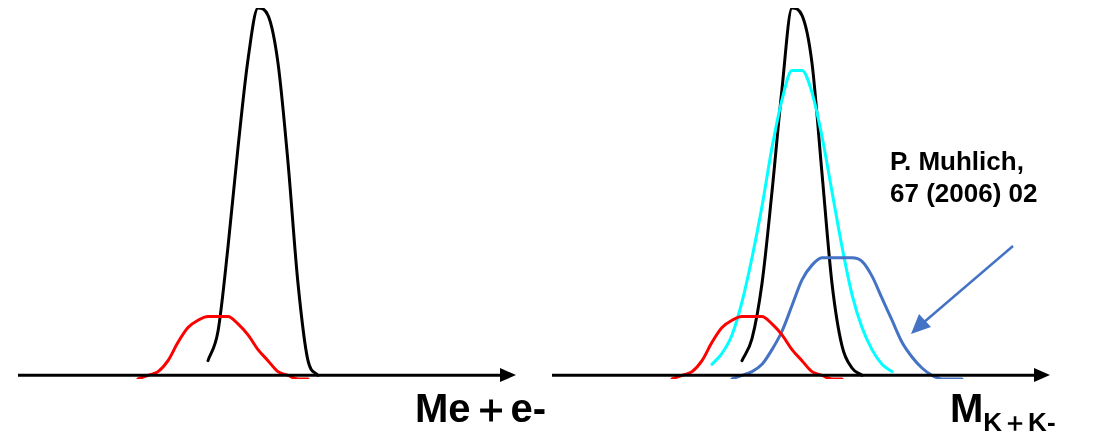 The width and height of the screenshot is (1101, 441). Describe the element at coordinates (964, 177) in the screenshot. I see `annotation: P. Muhlich, 67 (2006) 02` at that location.